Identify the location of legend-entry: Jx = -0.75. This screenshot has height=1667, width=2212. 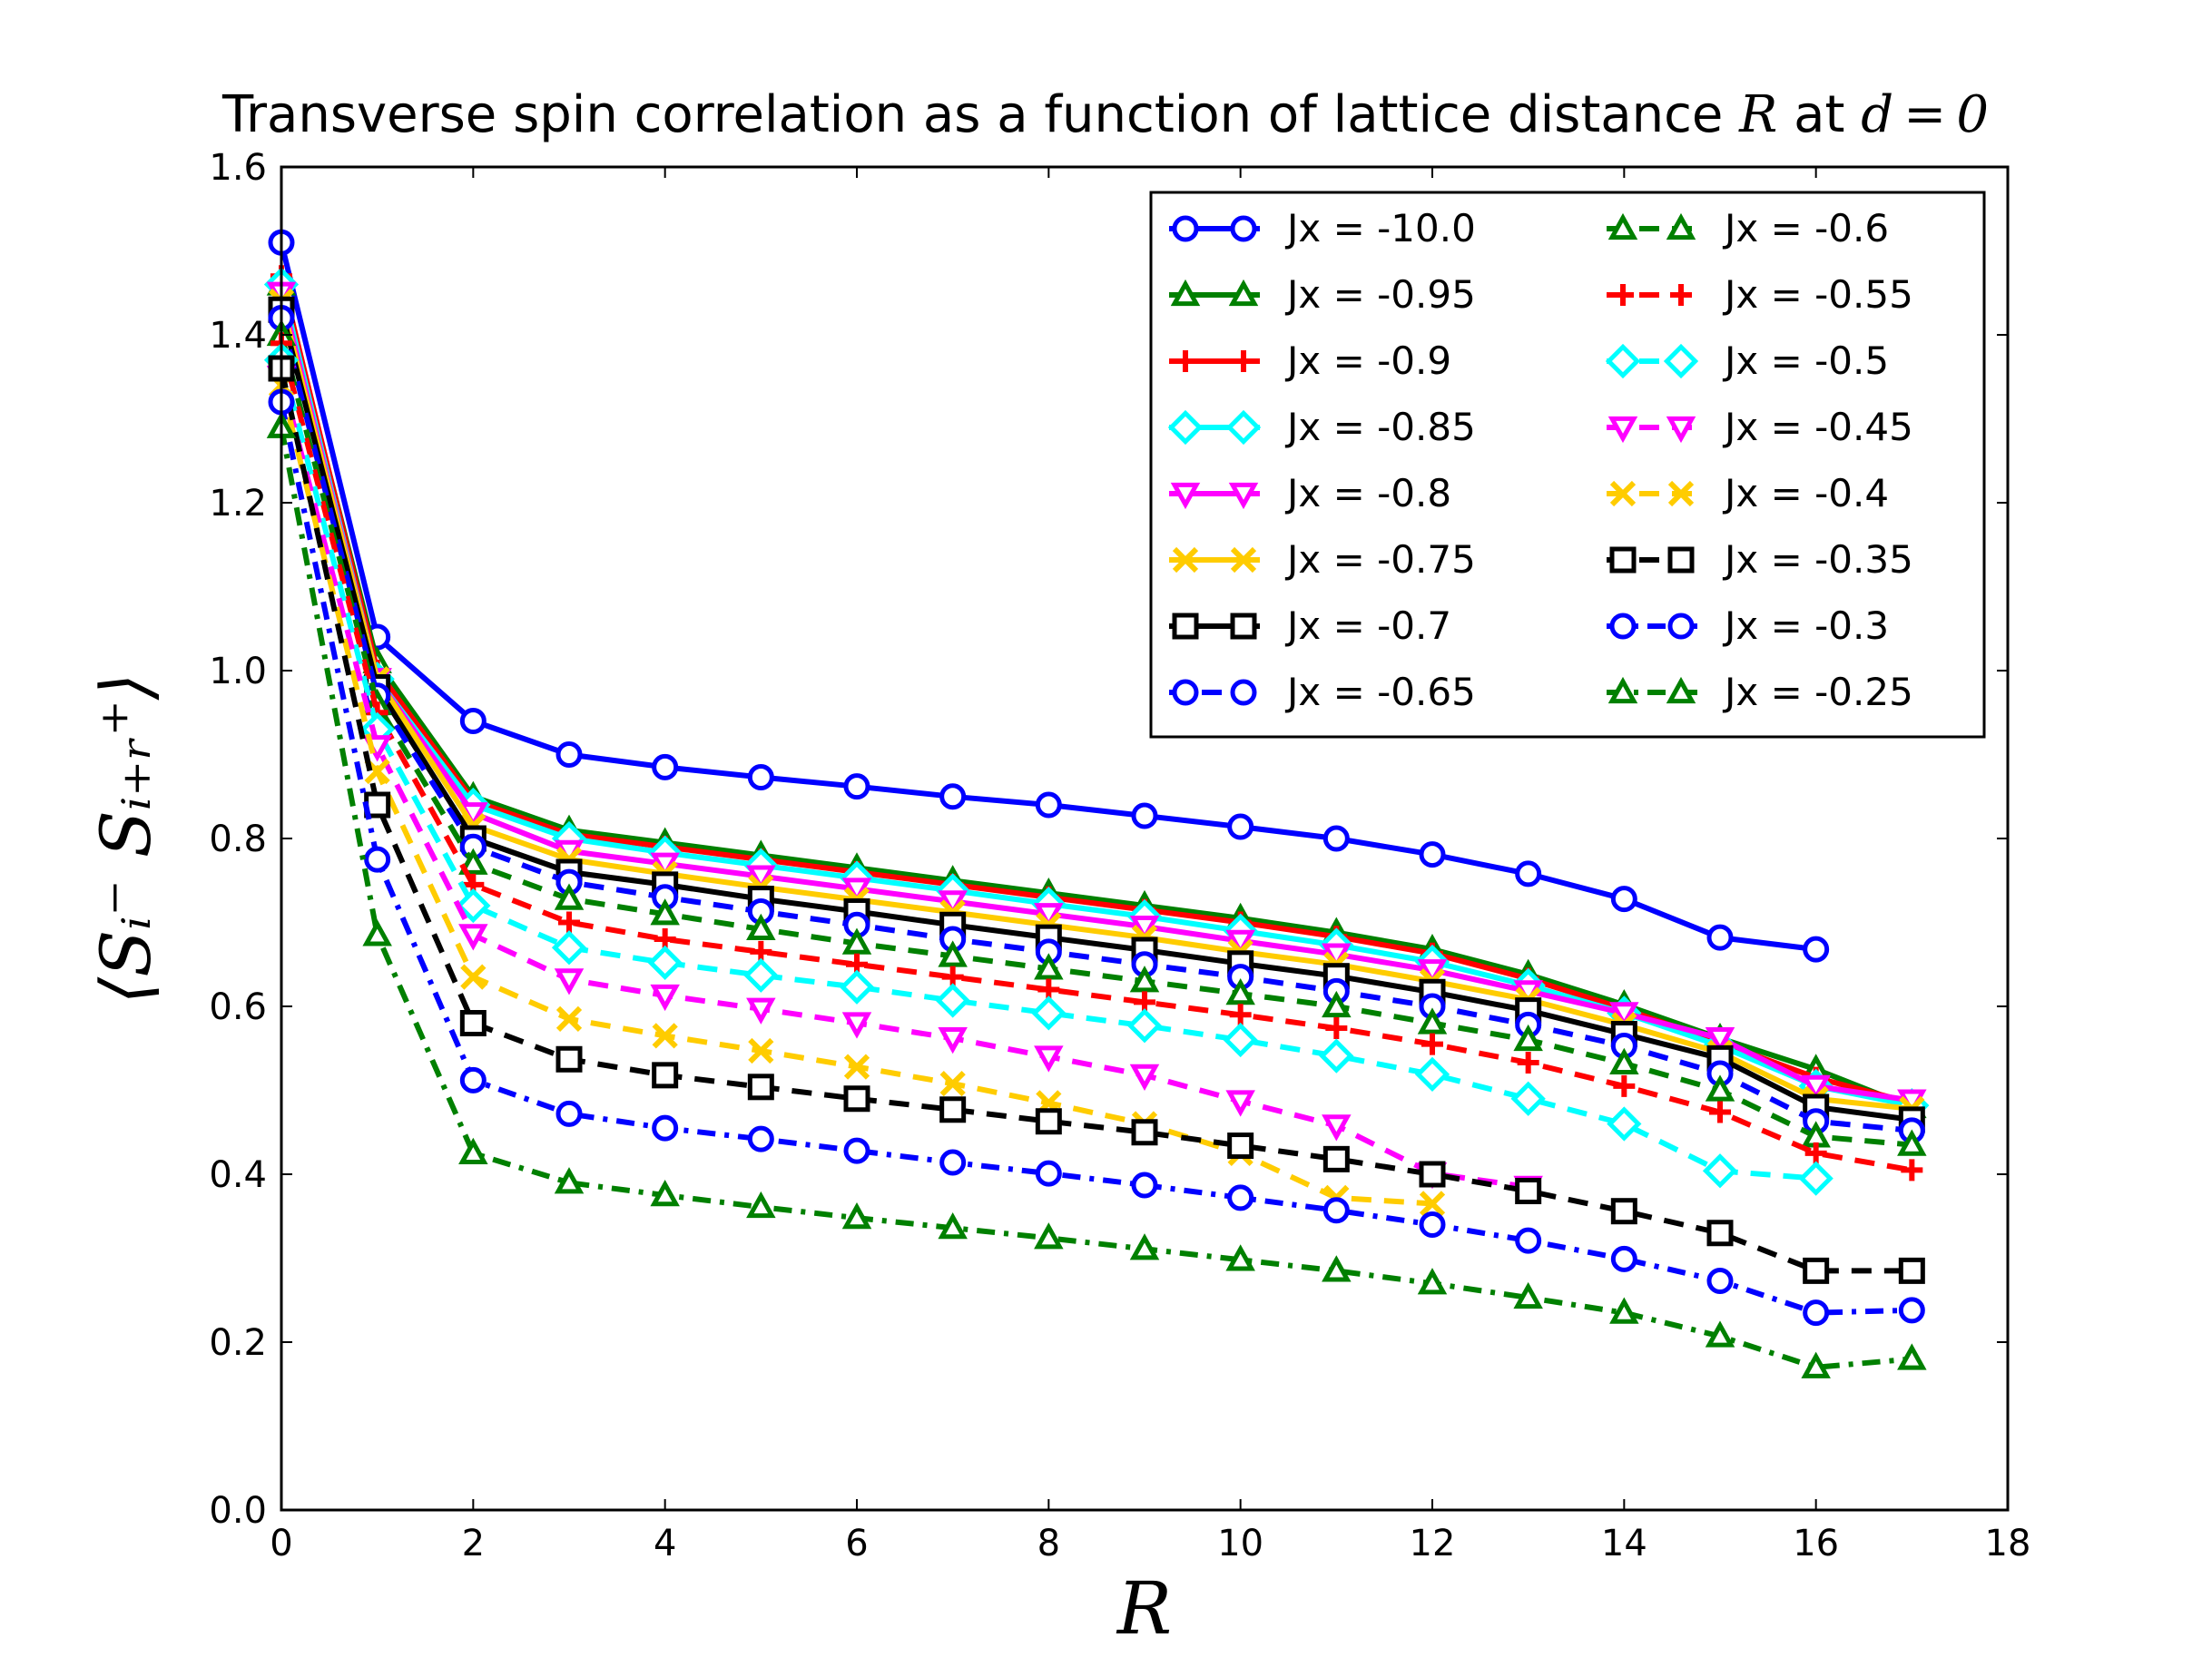
(1322, 559).